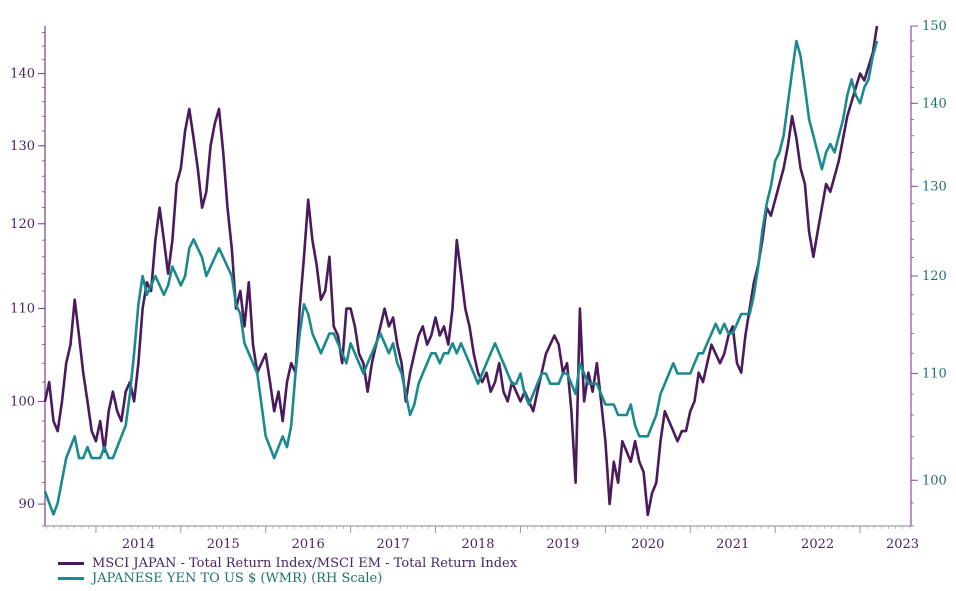 This screenshot has height=591, width=956. Describe the element at coordinates (22, 74) in the screenshot. I see `left-tick-label: 140` at that location.